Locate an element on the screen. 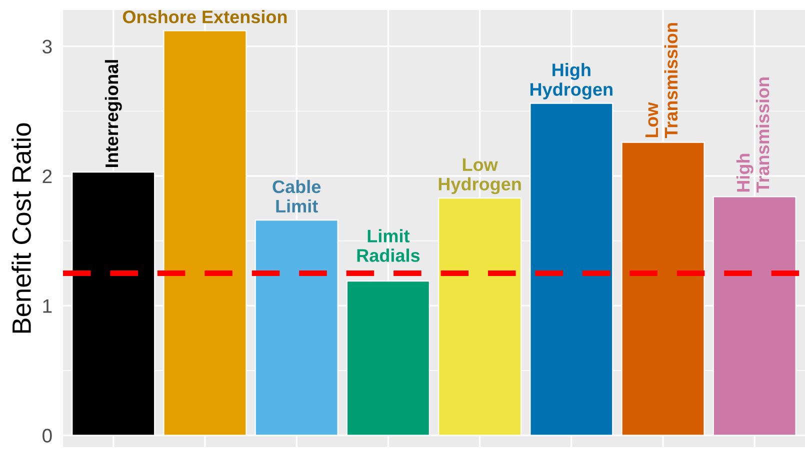 This screenshot has height=451, width=805. y-tick-label: 0 is located at coordinates (47, 435).